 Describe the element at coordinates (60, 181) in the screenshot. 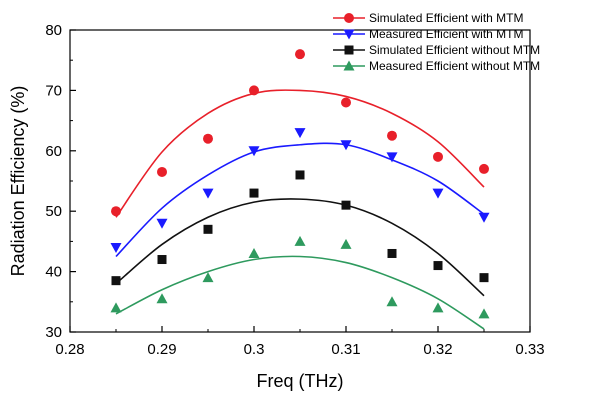

I see `y-axis-ticks: 30 40 50 60 70 80` at that location.